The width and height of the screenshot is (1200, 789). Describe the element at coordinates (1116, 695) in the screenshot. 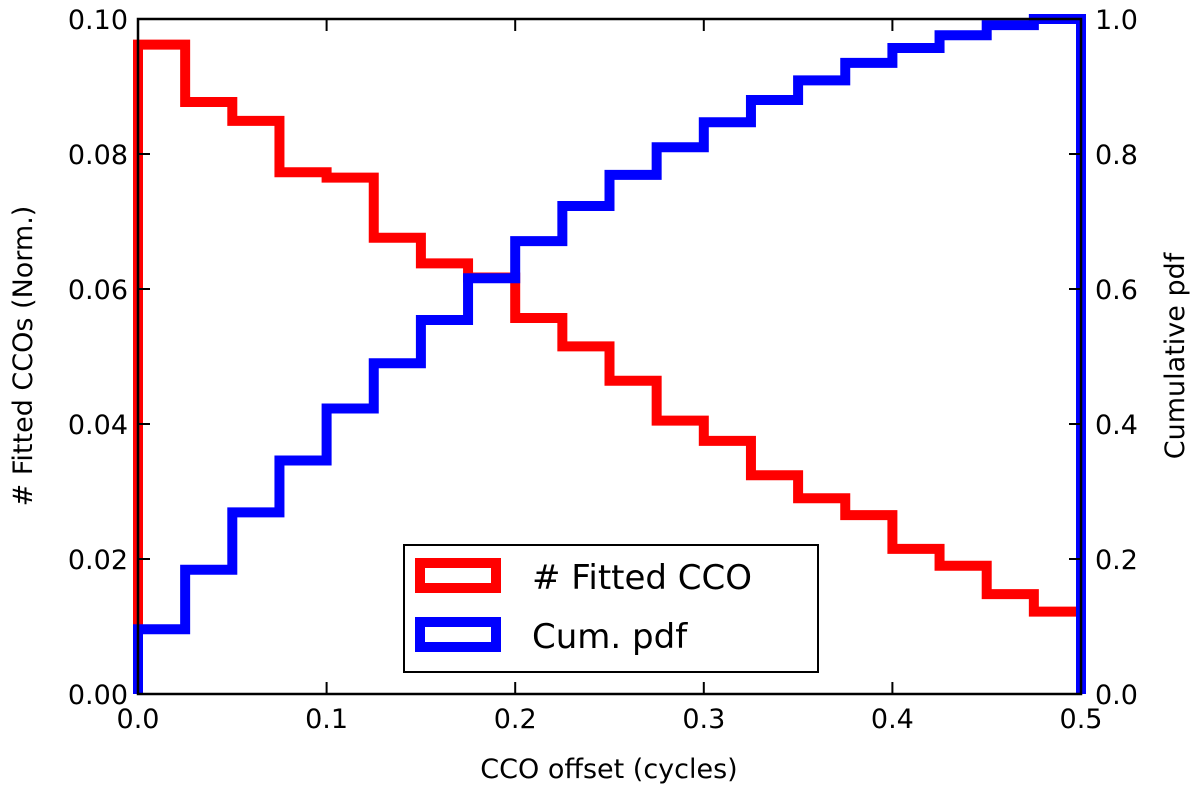

I see `y-right-tick-label: 0.0` at that location.